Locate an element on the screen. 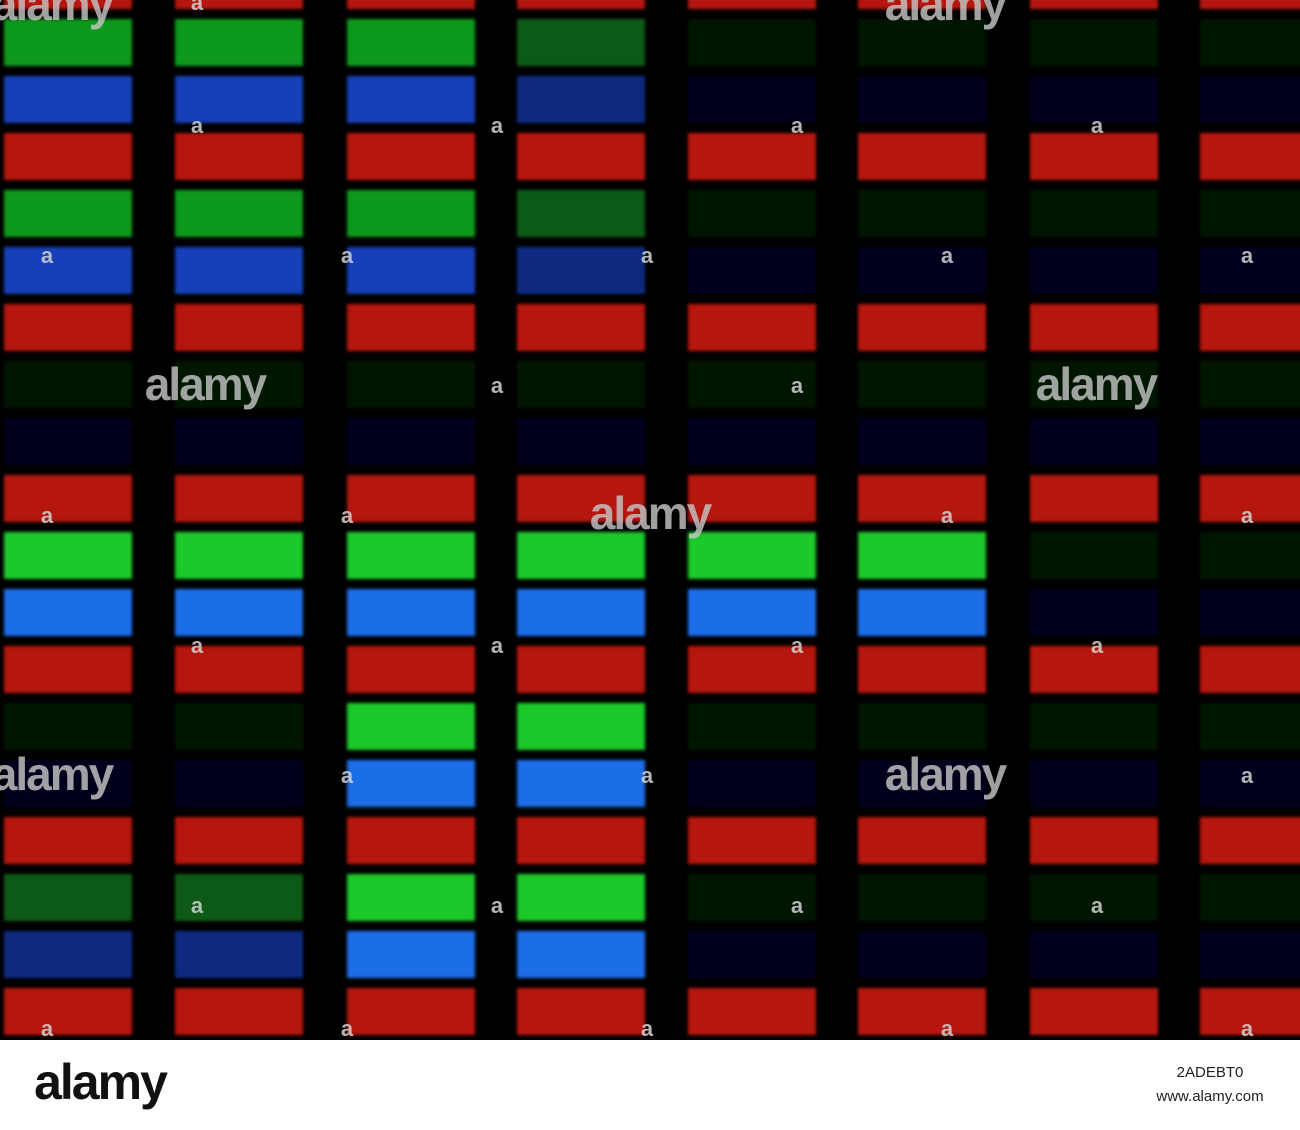 This screenshot has width=1300, height=1130. footer-url: www.alamy.com is located at coordinates (1209, 1096).